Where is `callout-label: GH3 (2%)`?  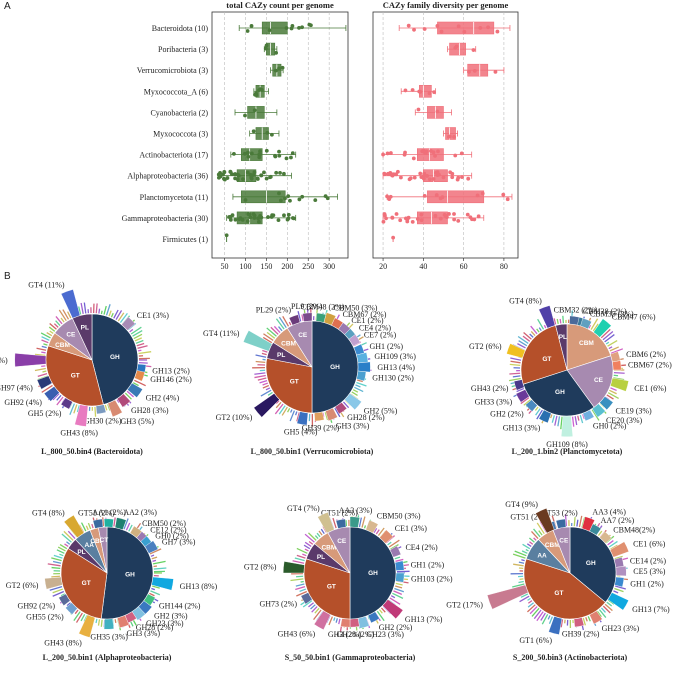
callout-label: GH3 (2%) is located at coordinates (345, 634).